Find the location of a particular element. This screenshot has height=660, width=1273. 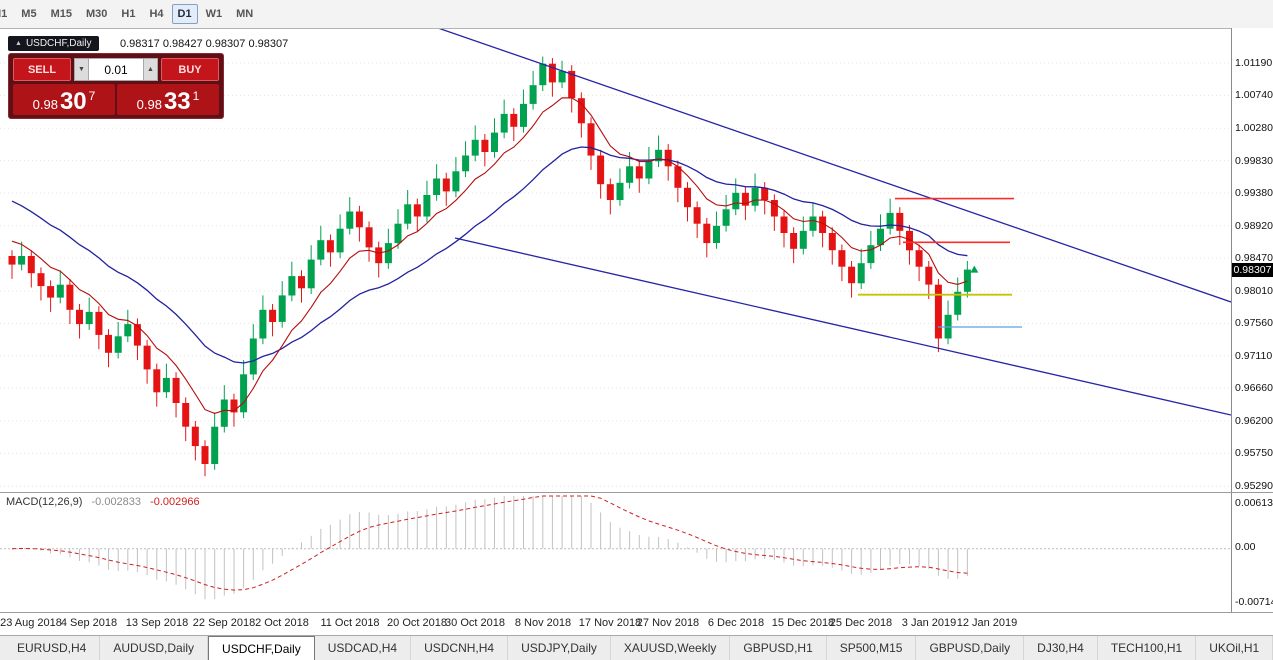

price-axis-label: 0.97560 is located at coordinates (1254, 323).